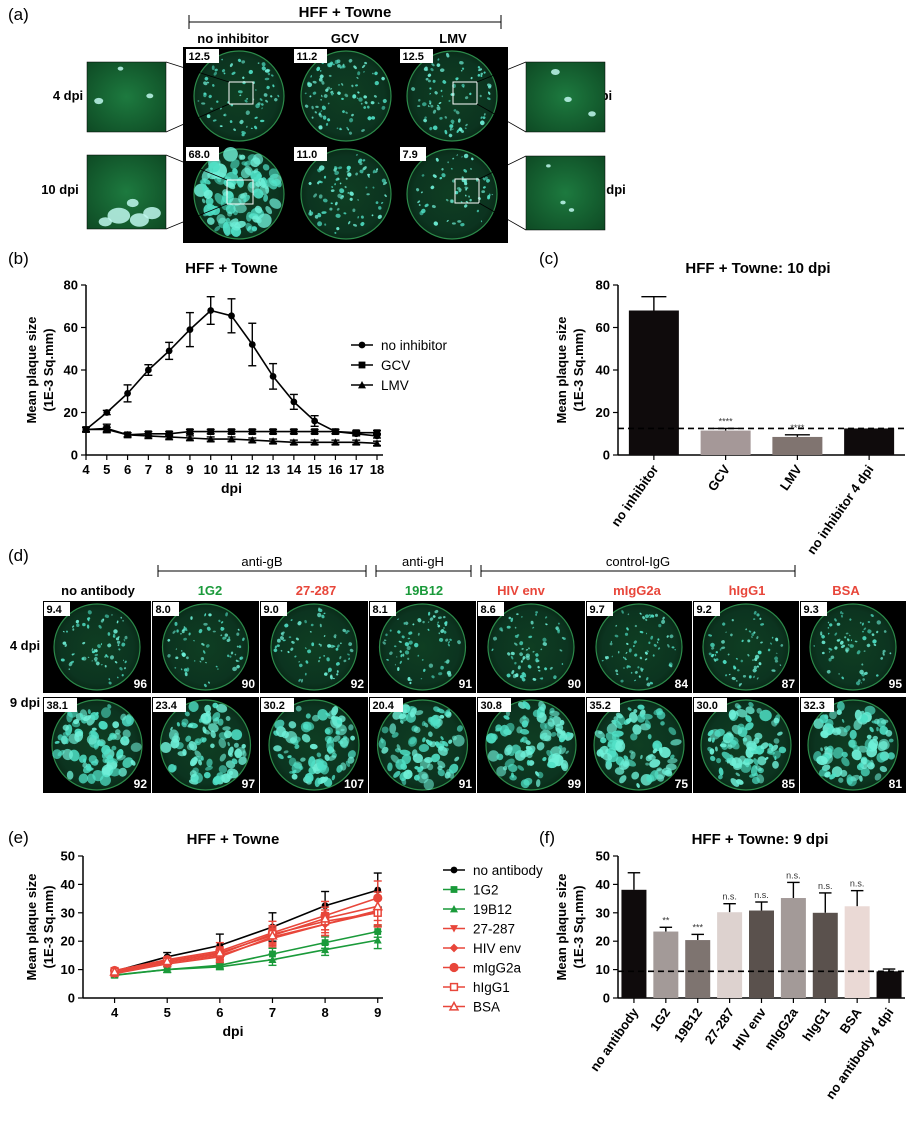 The image size is (916, 1124). What do you see at coordinates (272, 1012) in the screenshot?
I see `x-tick-label: 7` at bounding box center [272, 1012].